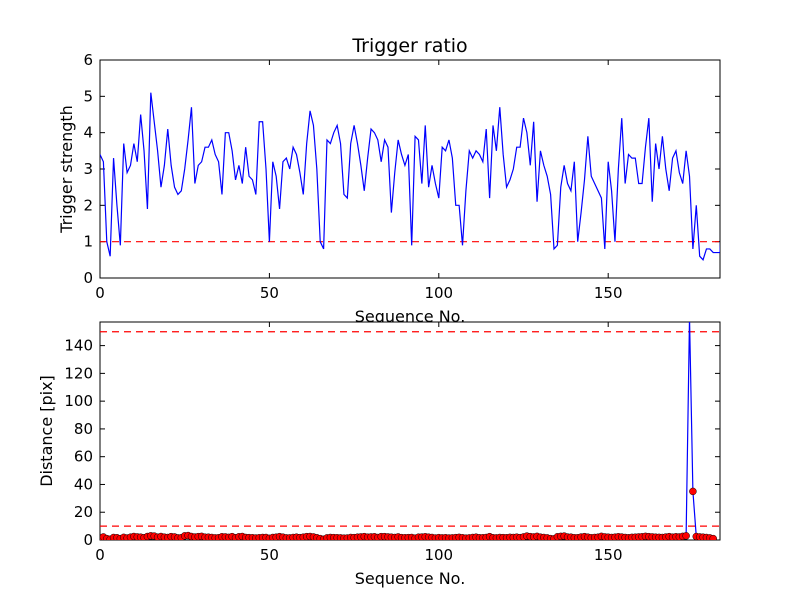 This screenshot has width=800, height=600. Describe the element at coordinates (83, 457) in the screenshot. I see `y-tick-label: 60` at that location.